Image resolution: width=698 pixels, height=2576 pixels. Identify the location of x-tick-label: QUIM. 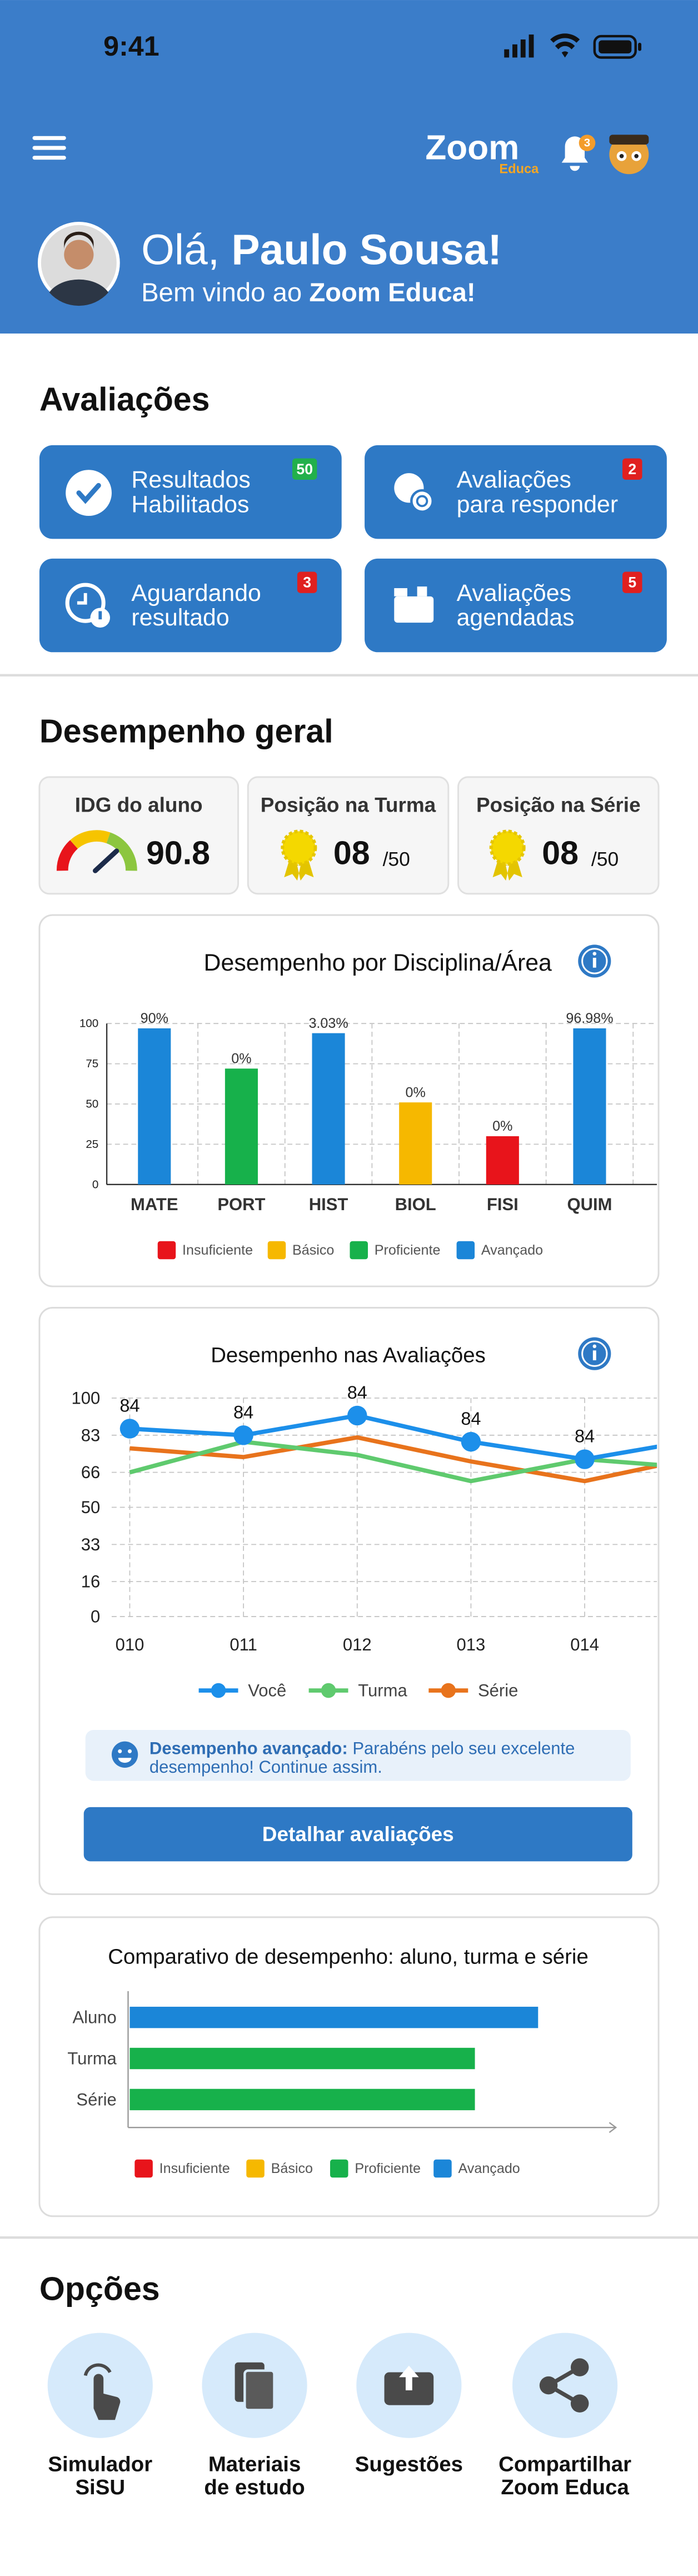
(589, 1205).